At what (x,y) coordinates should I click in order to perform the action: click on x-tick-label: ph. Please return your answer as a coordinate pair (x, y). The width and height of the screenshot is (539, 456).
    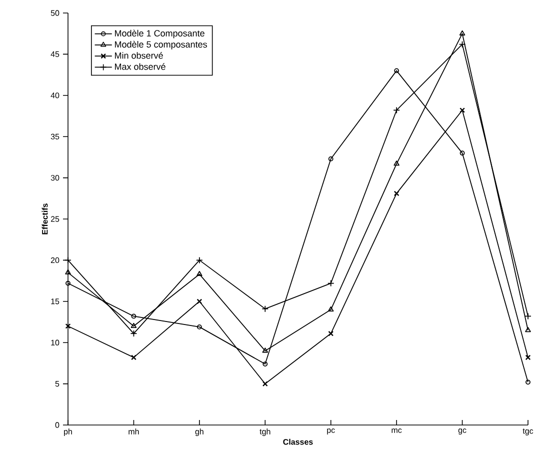
    Looking at the image, I should click on (68, 432).